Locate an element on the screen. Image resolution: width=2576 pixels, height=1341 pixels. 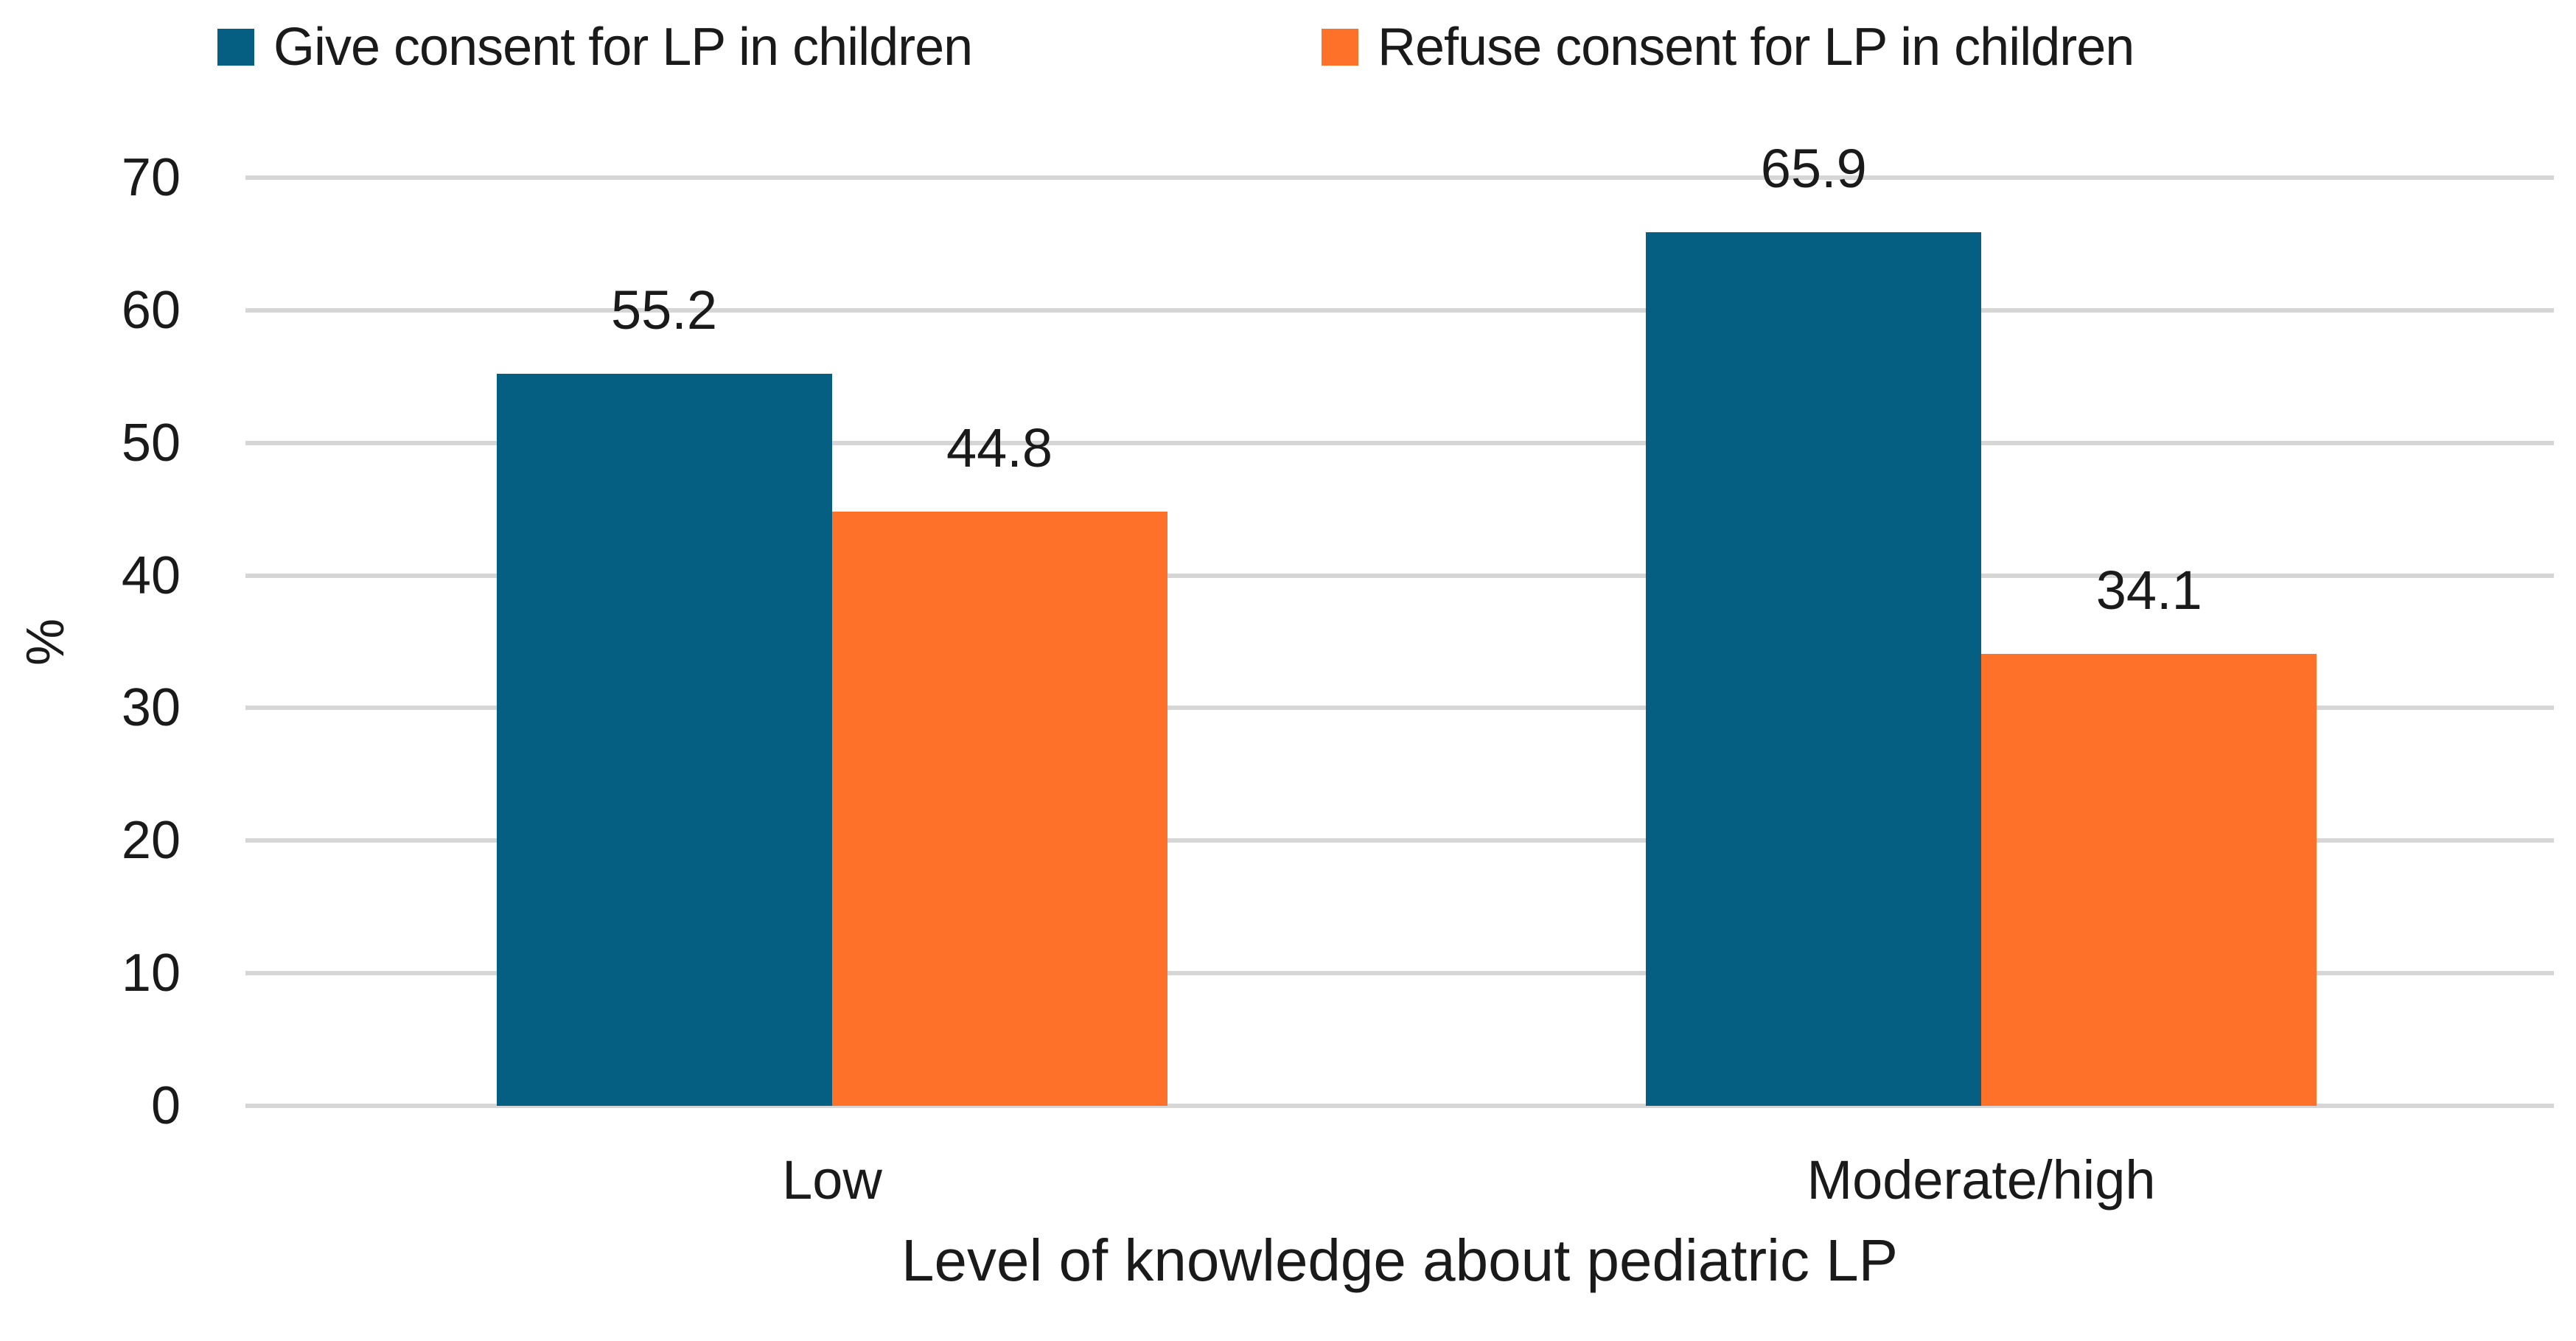
legend-item-refuse-consent: Refuse consent for LP in children is located at coordinates (1728, 47).